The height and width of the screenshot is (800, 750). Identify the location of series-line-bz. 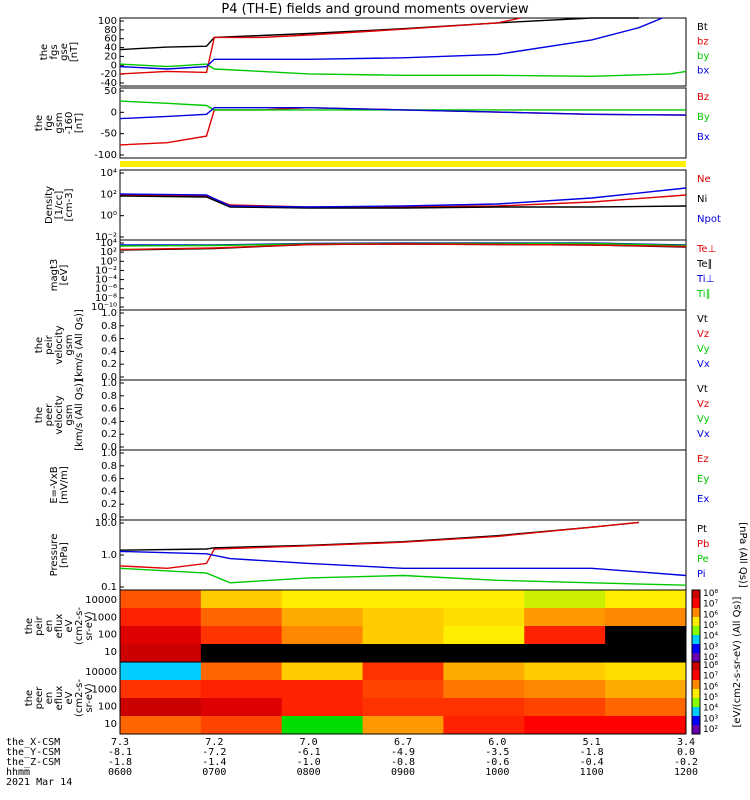
(320, 46).